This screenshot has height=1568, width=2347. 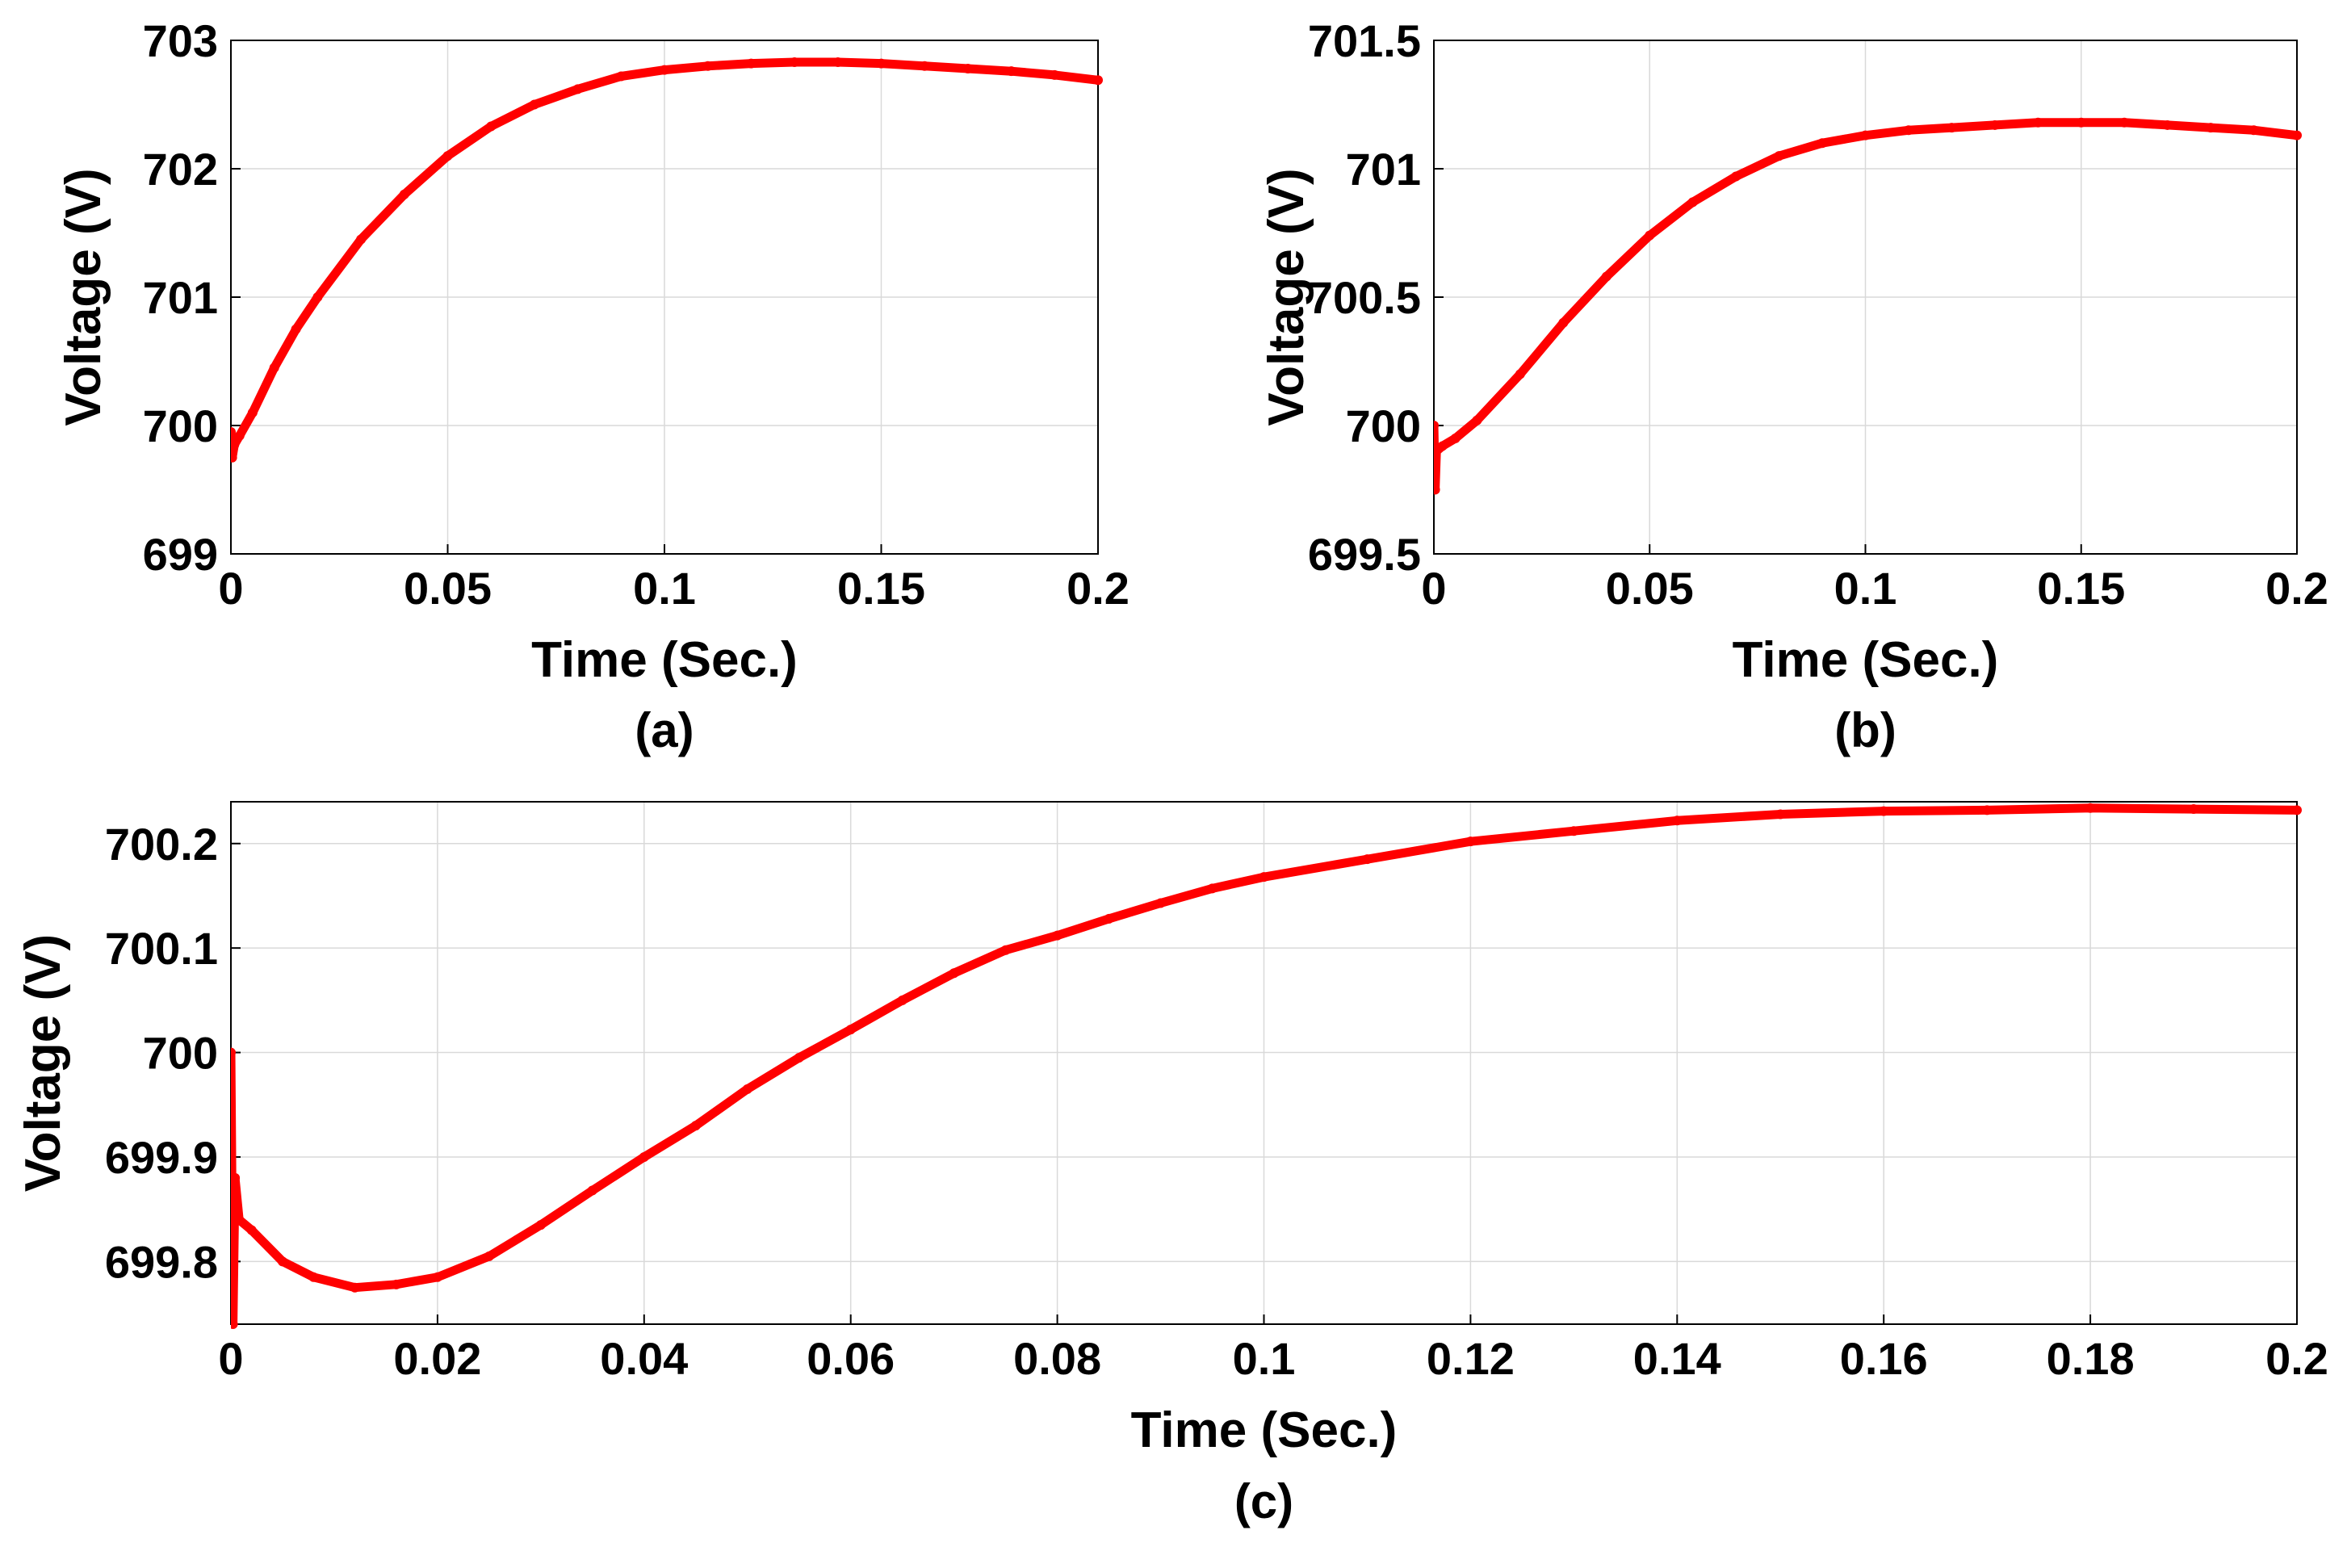 What do you see at coordinates (1884, 1358) in the screenshot?
I see `x-tick-label: 0.16` at bounding box center [1884, 1358].